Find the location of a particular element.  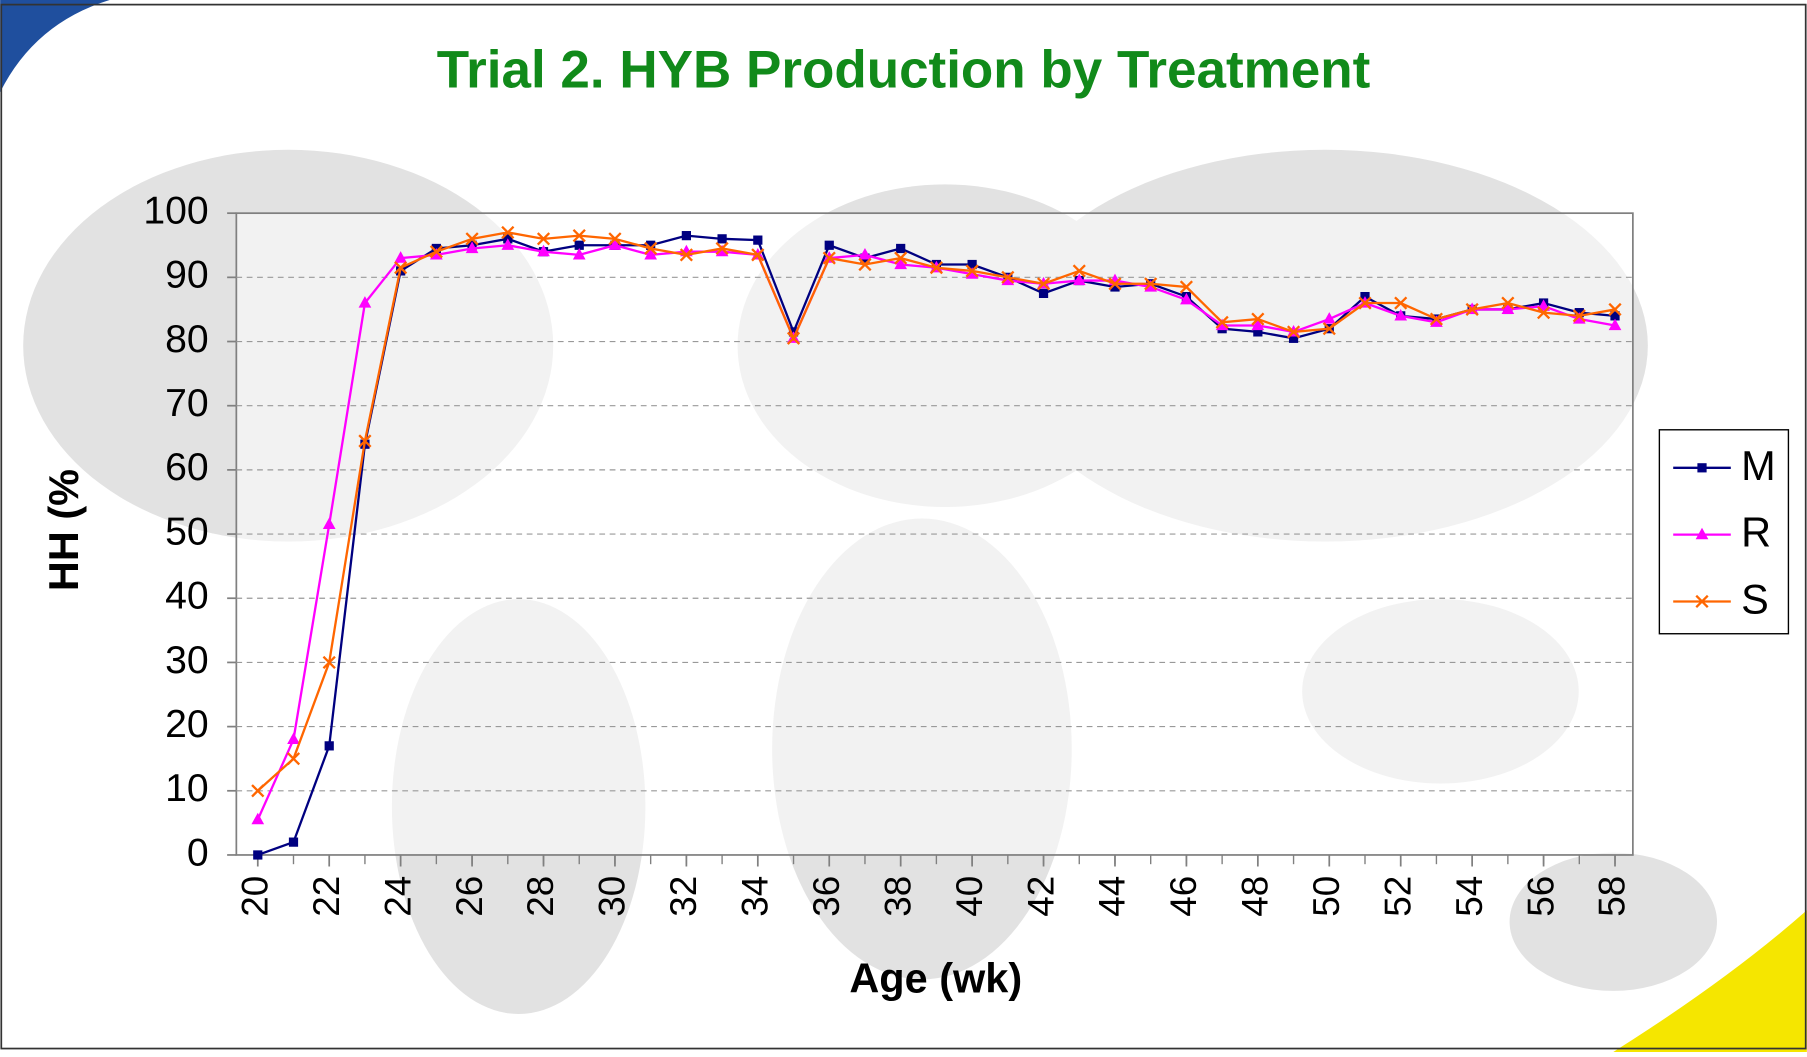

x-tick-label: 22 is located at coordinates (326, 896).